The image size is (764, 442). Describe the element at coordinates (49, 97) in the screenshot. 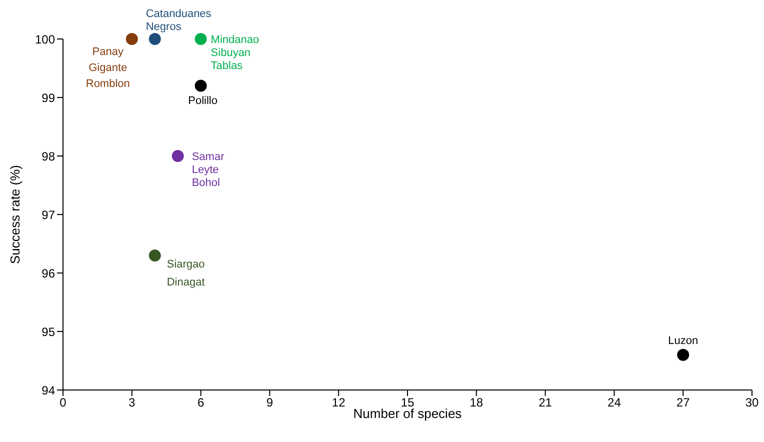

I see `y-tick-label: 99` at that location.